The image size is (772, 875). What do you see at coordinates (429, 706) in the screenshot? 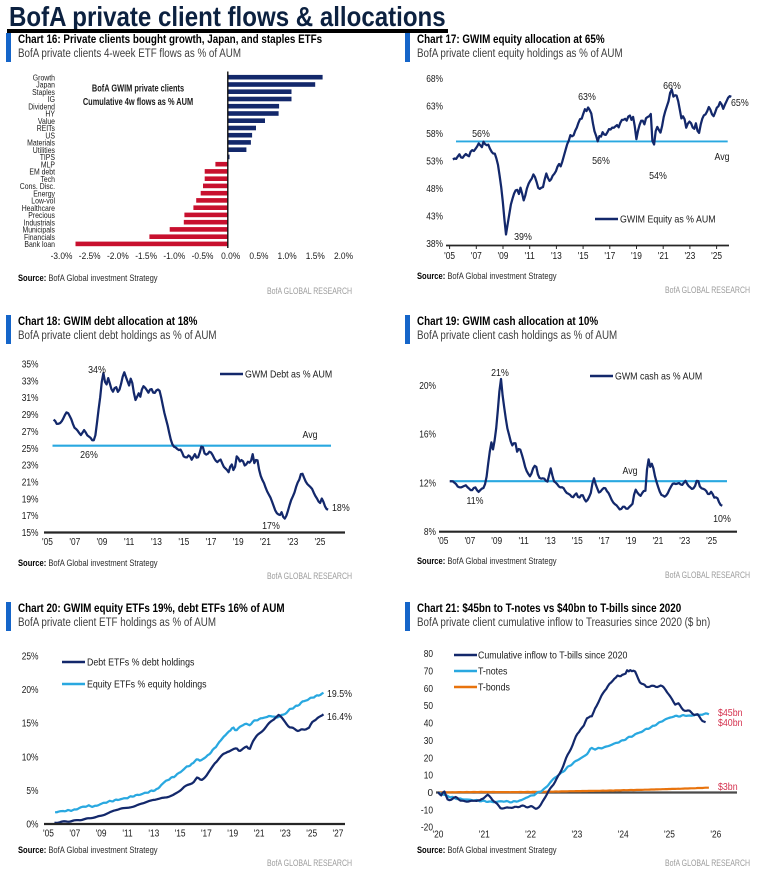
I see `svg-text: 50` at bounding box center [429, 706].